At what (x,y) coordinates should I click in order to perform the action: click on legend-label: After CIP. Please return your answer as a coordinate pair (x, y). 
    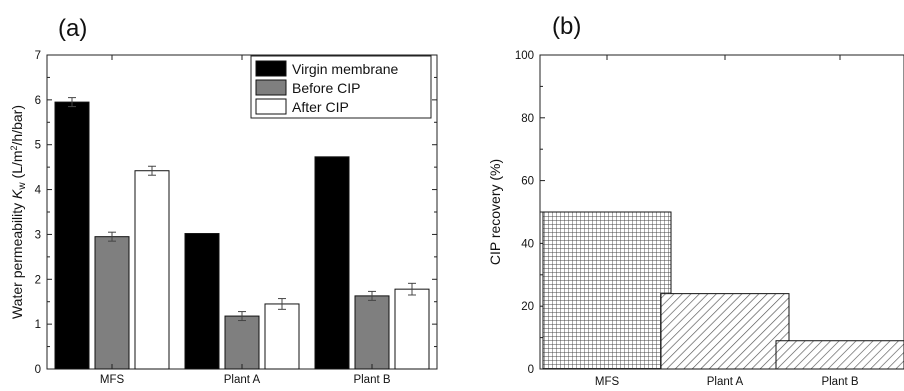
    Looking at the image, I should click on (320, 107).